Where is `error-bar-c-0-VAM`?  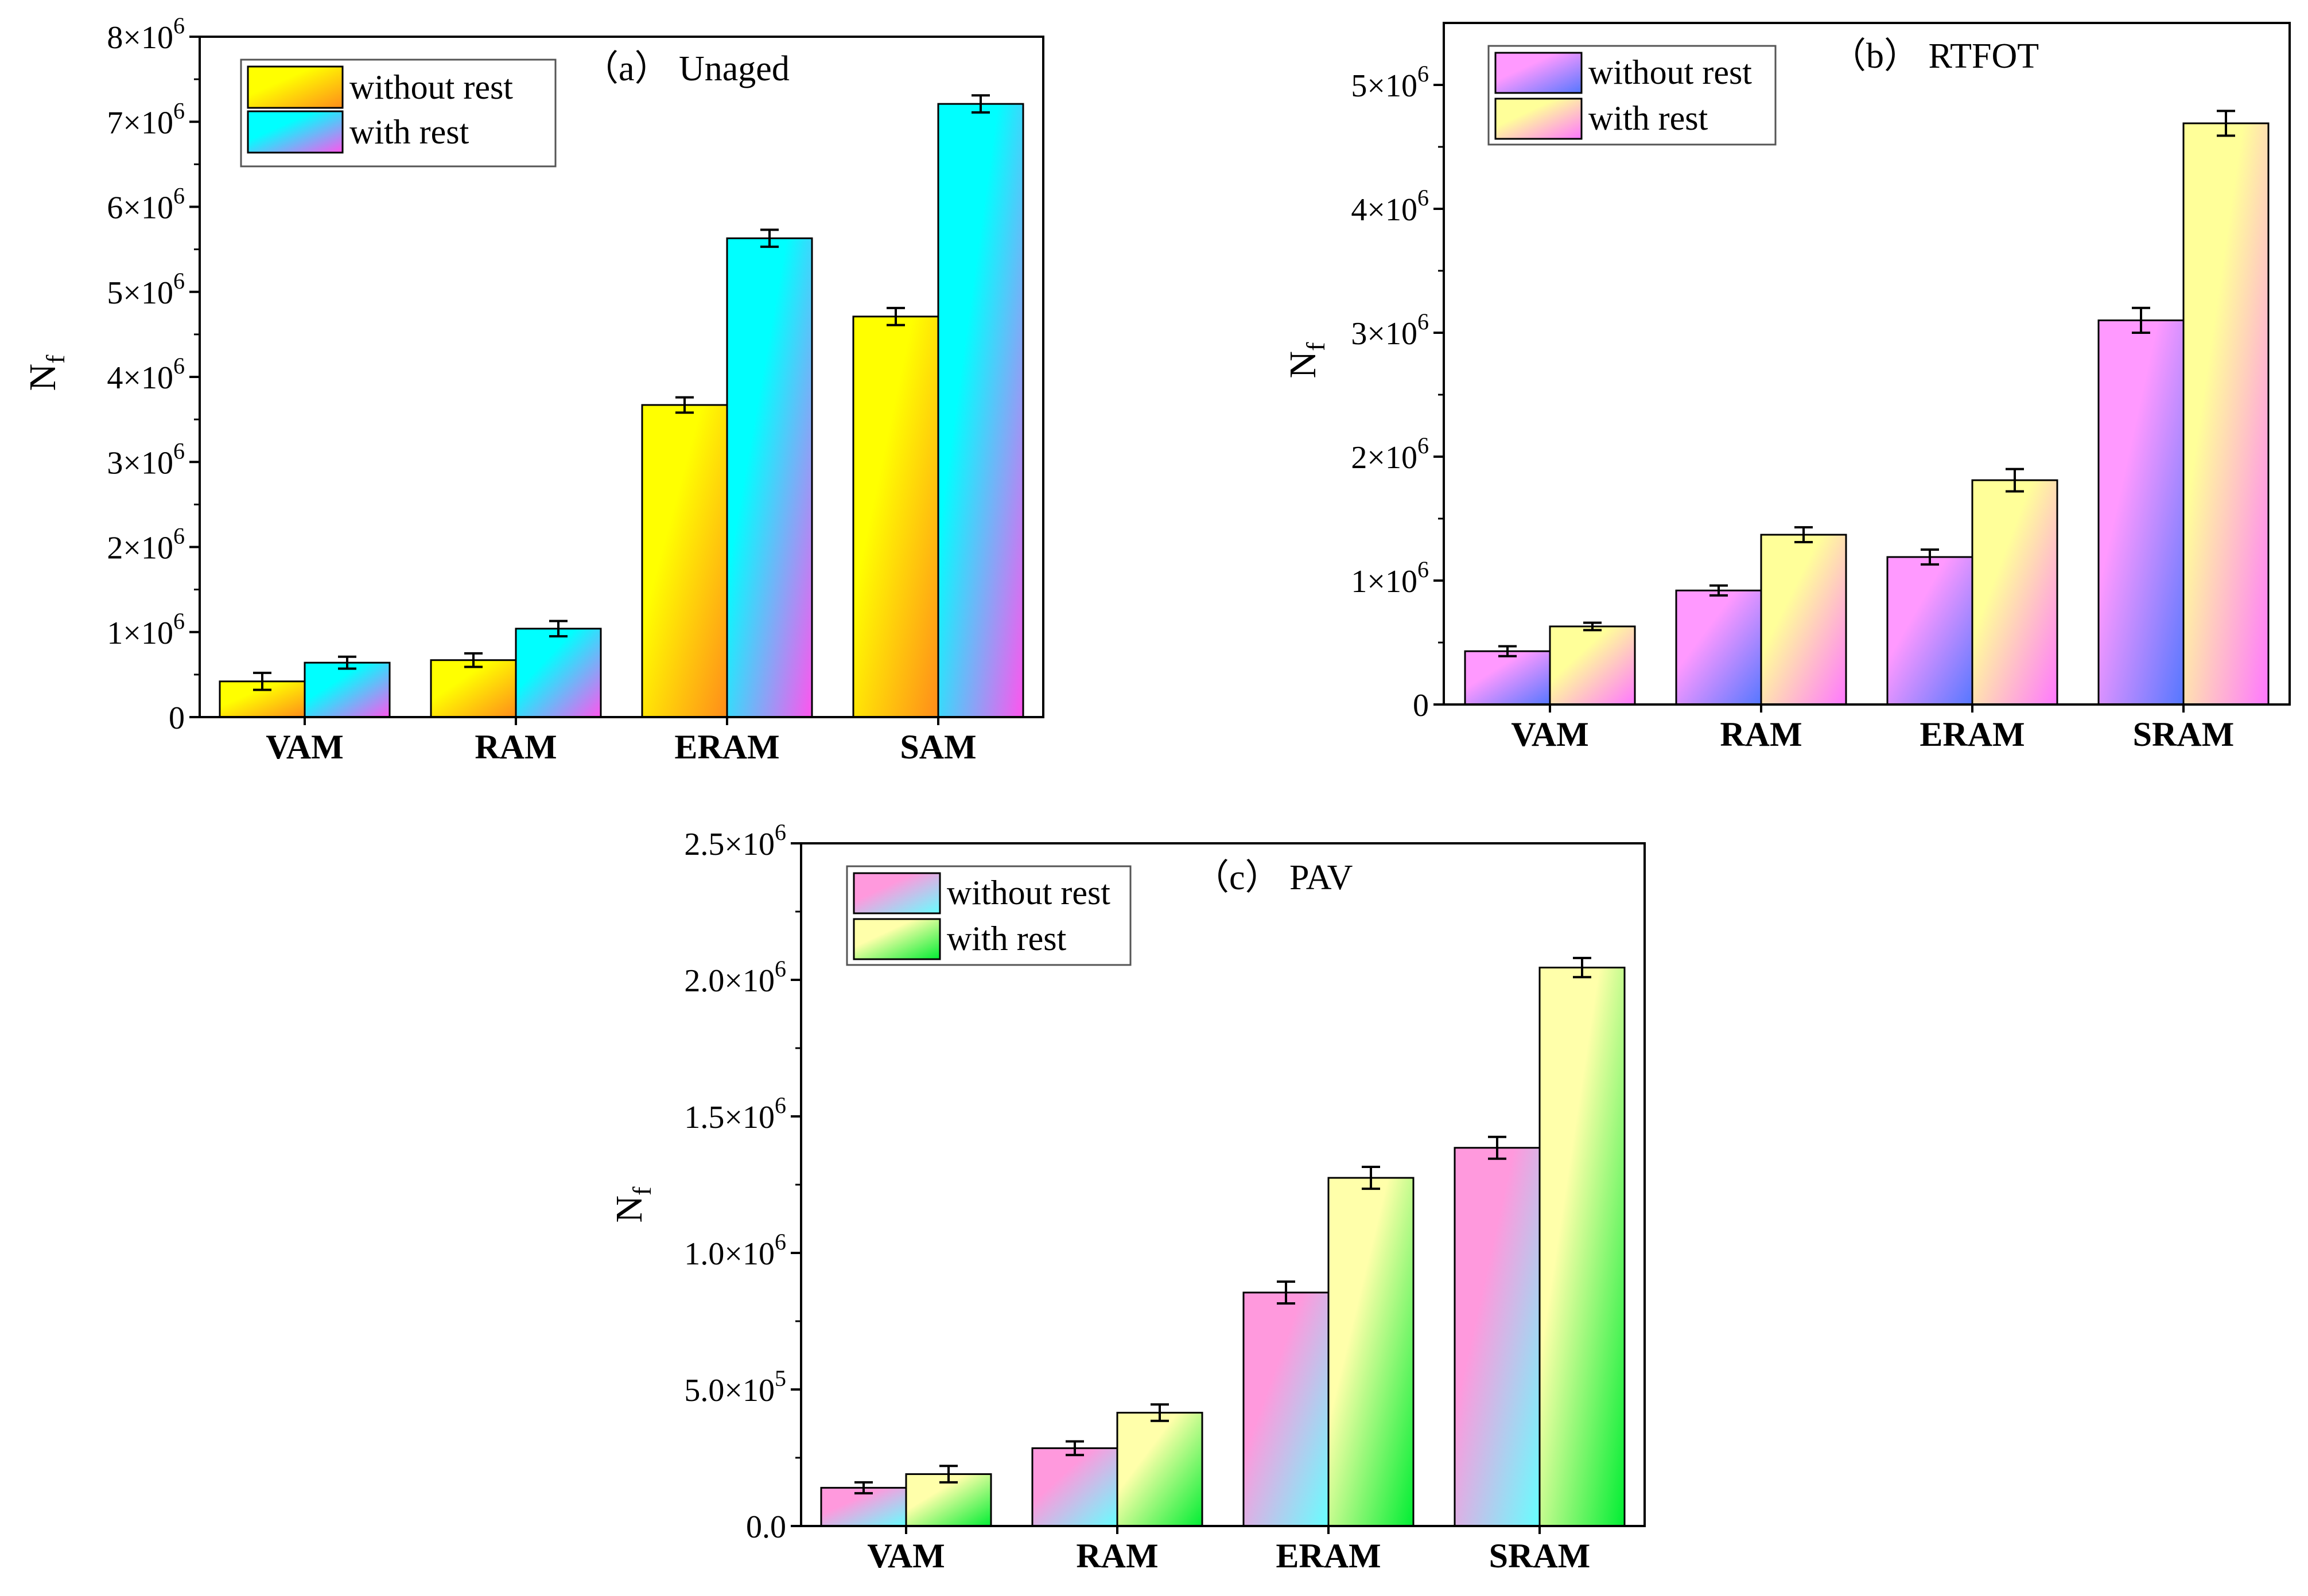
error-bar-c-0-VAM is located at coordinates (863, 1488).